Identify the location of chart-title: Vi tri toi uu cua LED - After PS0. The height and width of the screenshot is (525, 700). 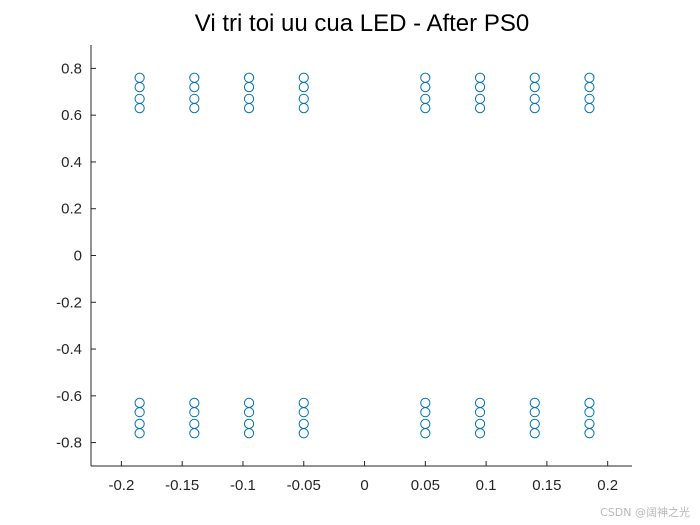
(362, 23).